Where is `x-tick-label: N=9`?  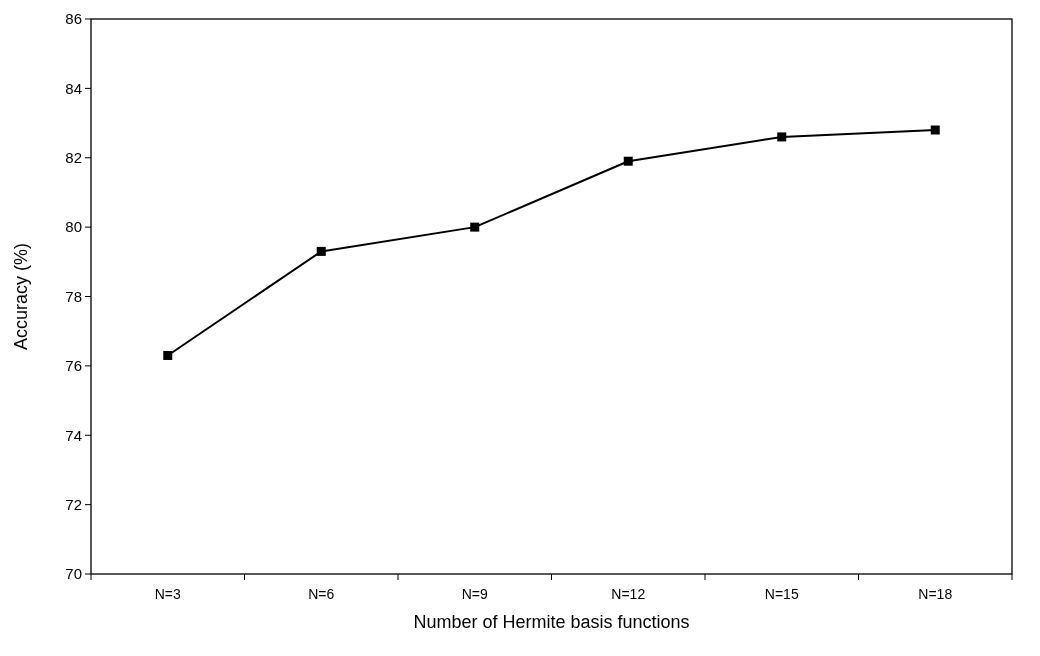 x-tick-label: N=9 is located at coordinates (474, 594).